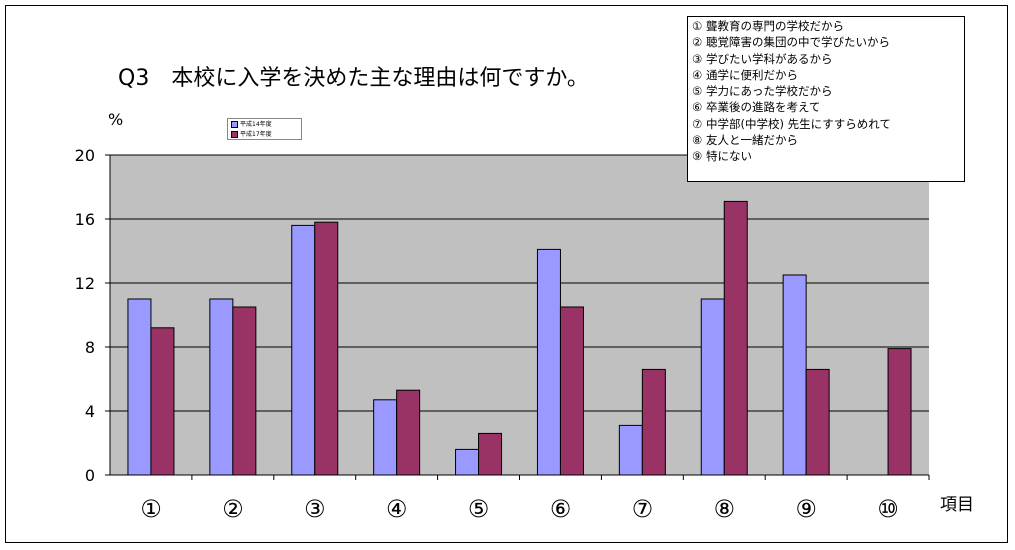  Describe the element at coordinates (151, 509) in the screenshot. I see `x-tick-label: ①` at that location.